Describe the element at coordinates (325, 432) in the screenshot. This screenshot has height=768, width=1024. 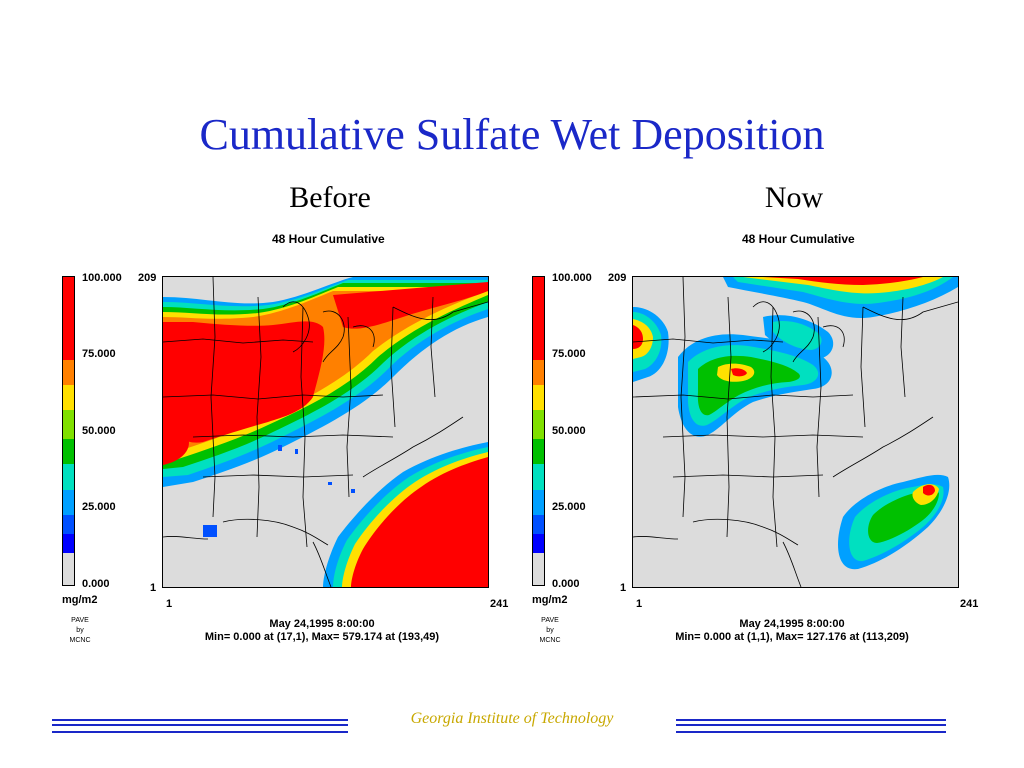
I see `before-deposition-map` at that location.